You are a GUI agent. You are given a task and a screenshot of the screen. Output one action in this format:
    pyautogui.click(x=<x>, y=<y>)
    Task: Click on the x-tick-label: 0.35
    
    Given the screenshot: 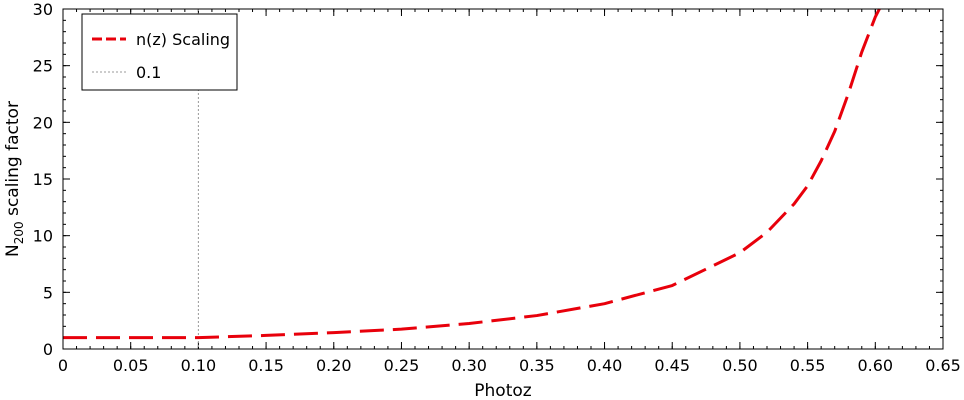 What is the action you would take?
    pyautogui.click(x=537, y=365)
    